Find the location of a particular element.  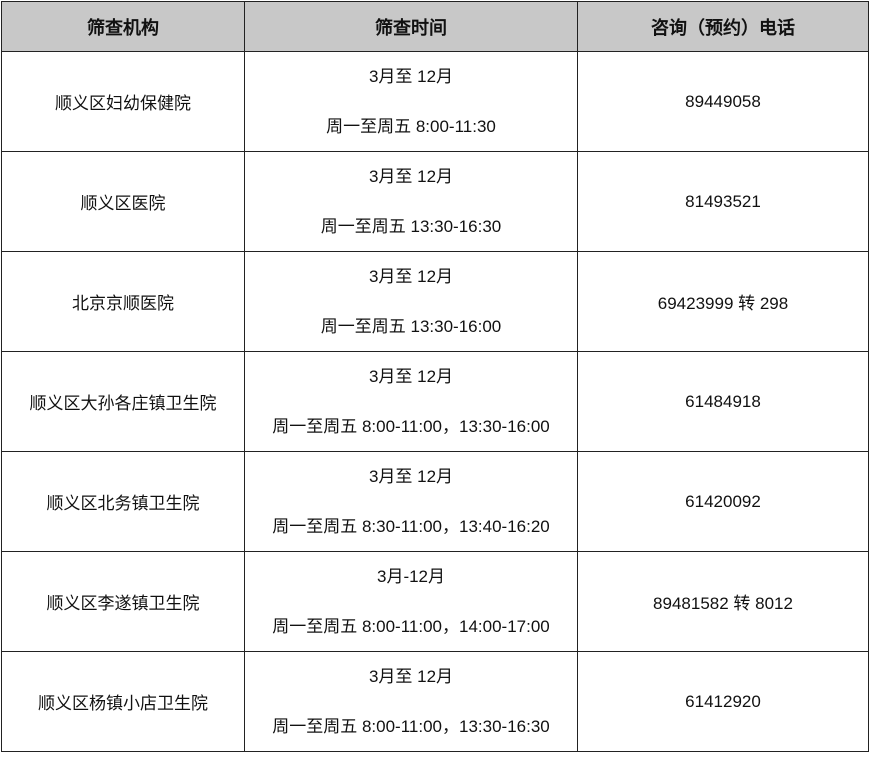

hours-text: 周一至周五 8:00-11:00，13:30-16:00 is located at coordinates (411, 426).